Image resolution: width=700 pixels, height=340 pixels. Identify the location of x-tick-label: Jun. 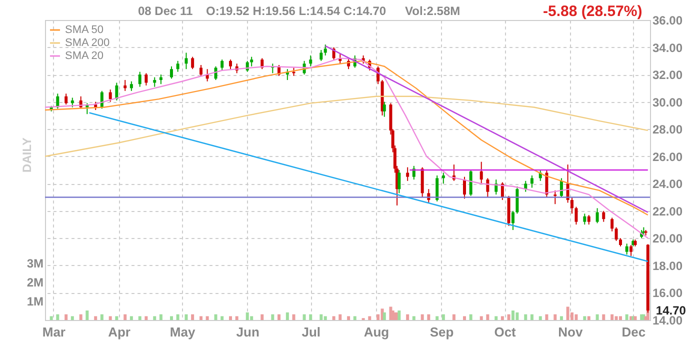
(248, 332).